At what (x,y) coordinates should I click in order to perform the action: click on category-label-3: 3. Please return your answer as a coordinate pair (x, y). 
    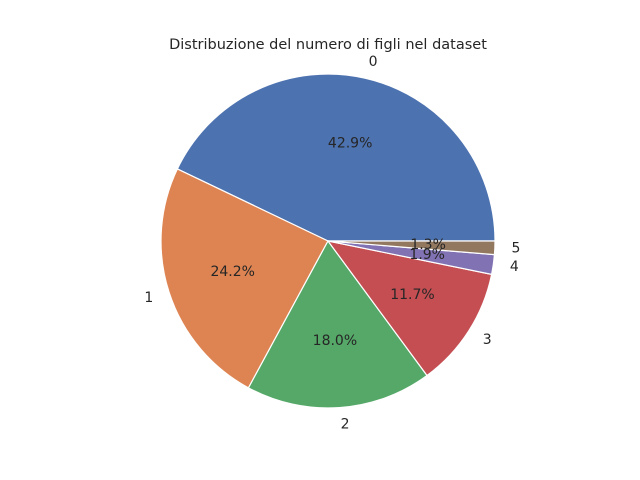
    Looking at the image, I should click on (487, 340).